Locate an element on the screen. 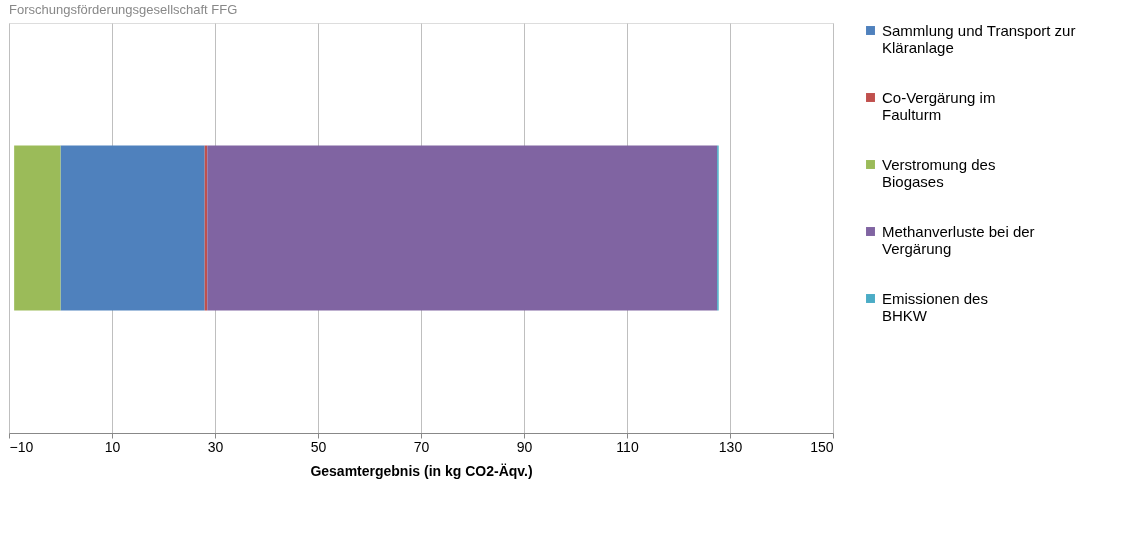  x-tick-label: 110 is located at coordinates (627, 446).